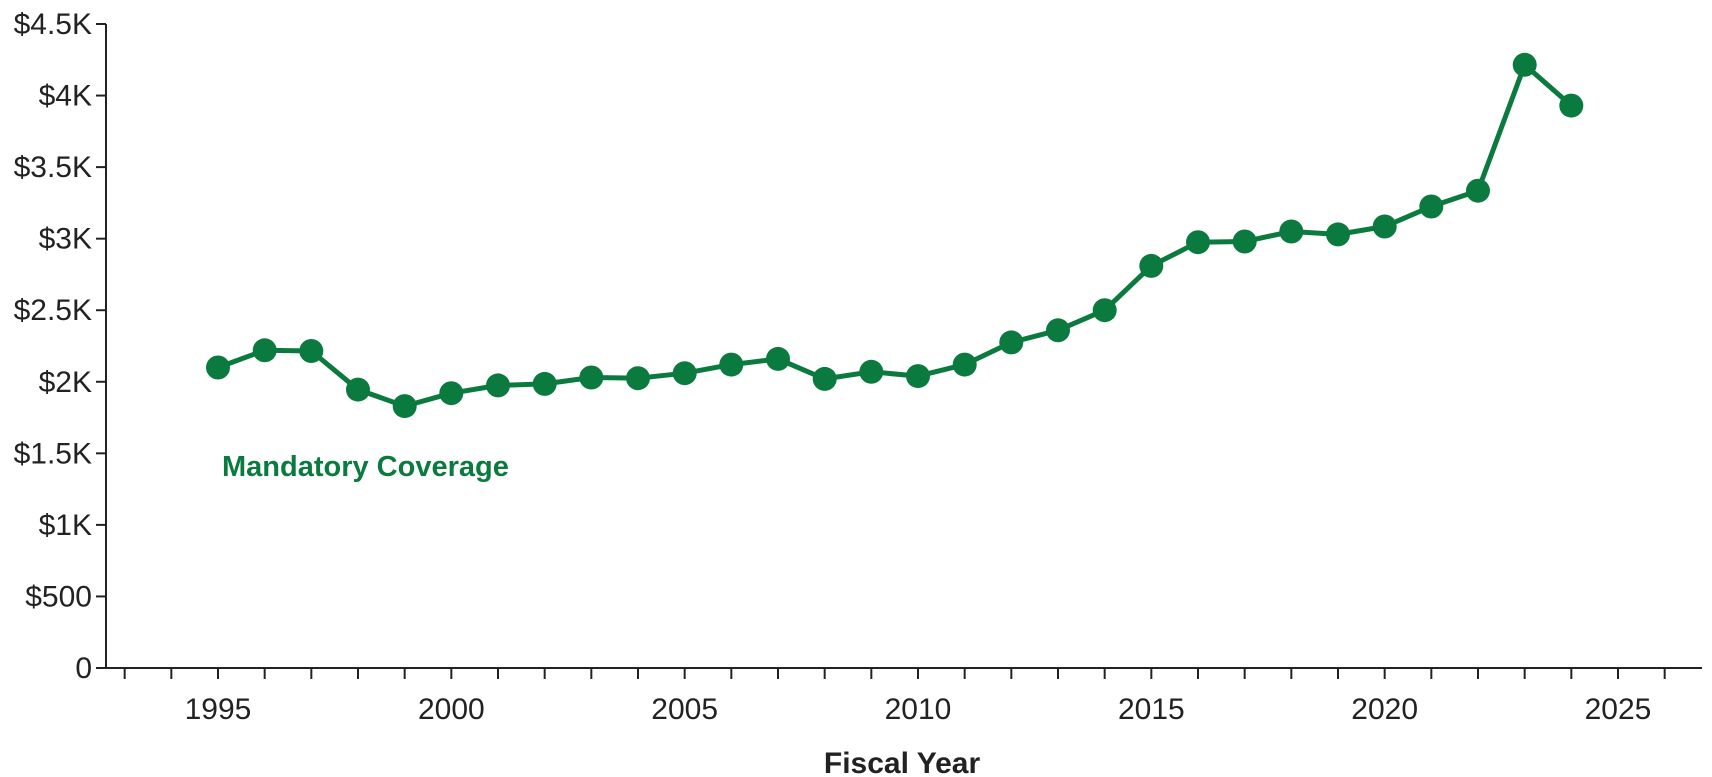 This screenshot has width=1712, height=777. I want to click on y-tick-label: 0, so click(83, 668).